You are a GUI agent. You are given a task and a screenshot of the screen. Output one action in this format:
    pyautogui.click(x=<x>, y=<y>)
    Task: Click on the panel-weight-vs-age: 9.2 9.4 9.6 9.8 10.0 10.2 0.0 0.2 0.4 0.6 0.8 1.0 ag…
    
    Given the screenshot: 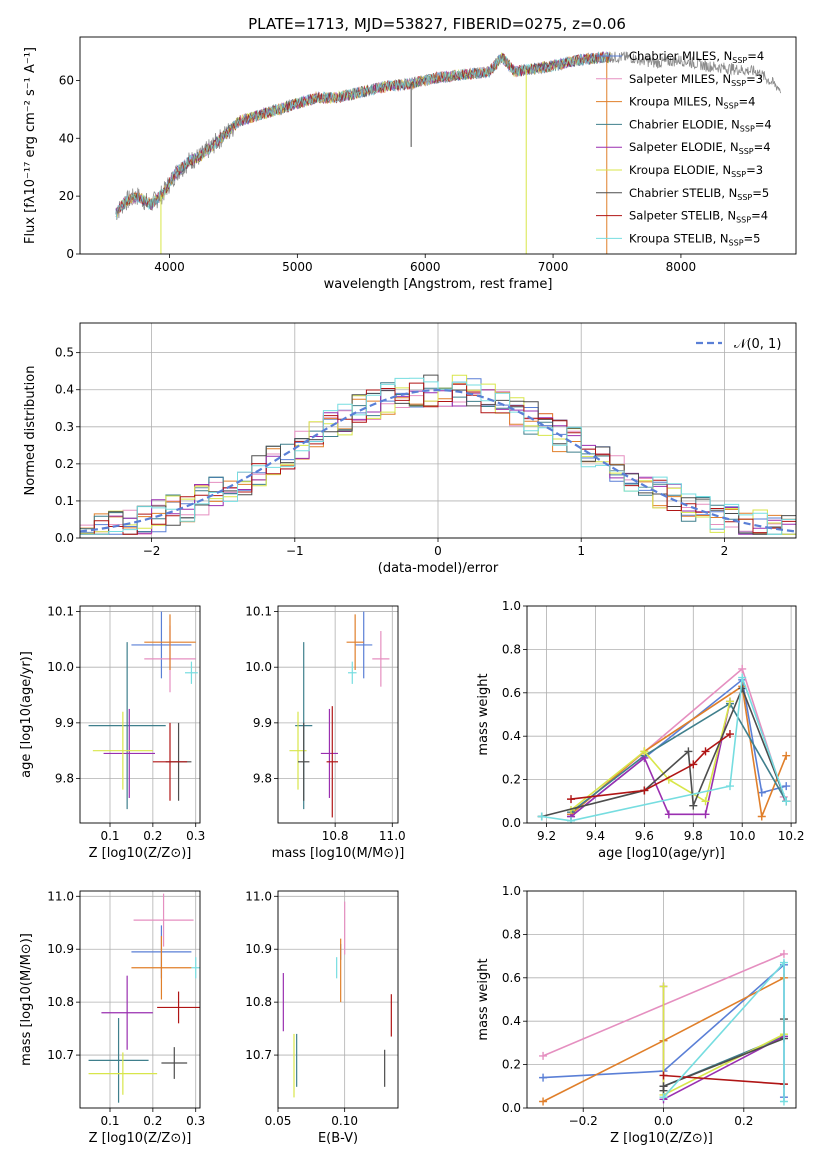 What is the action you would take?
    pyautogui.click(x=640, y=730)
    